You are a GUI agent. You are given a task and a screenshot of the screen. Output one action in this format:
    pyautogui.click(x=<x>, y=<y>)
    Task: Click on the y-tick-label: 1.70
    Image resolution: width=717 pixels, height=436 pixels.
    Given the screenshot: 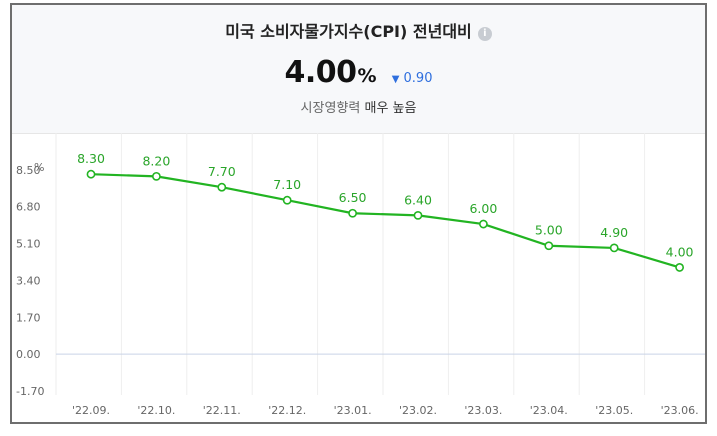 What is the action you would take?
    pyautogui.click(x=28, y=317)
    